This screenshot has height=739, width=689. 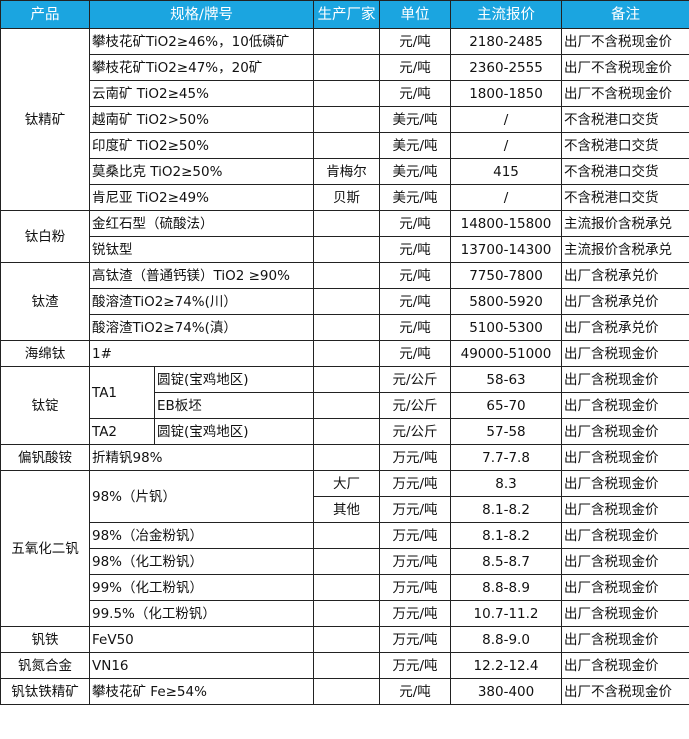 What do you see at coordinates (201, 613) in the screenshot?
I see `spec-cell: 99.5%（化工粉钒）` at bounding box center [201, 613].